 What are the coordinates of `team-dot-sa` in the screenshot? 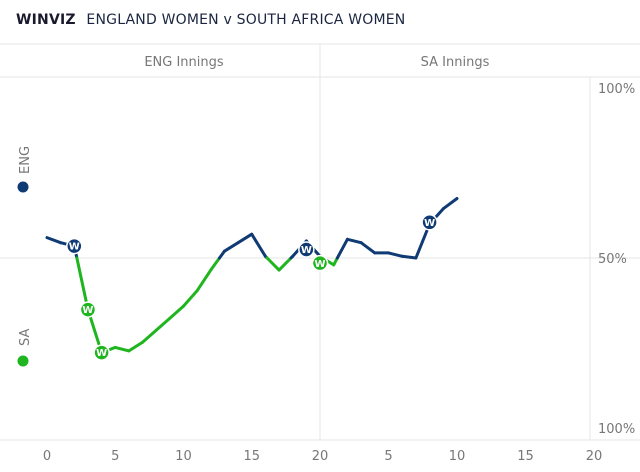 It's located at (23, 361).